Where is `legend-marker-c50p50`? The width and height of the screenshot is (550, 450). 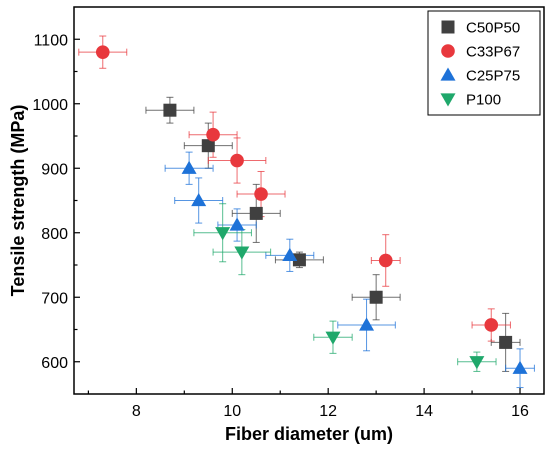 legend-marker-c50p50 is located at coordinates (448, 27).